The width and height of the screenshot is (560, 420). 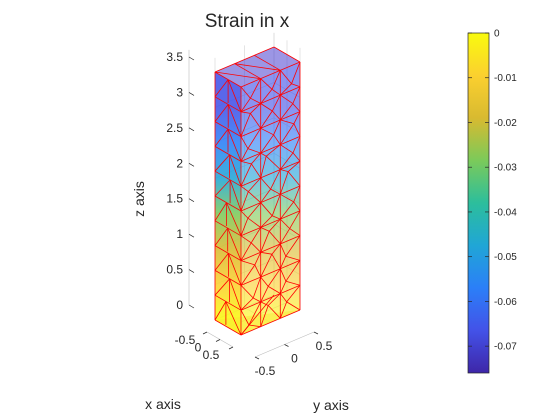 What do you see at coordinates (294, 359) in the screenshot?
I see `y-tick-label: 0` at bounding box center [294, 359].